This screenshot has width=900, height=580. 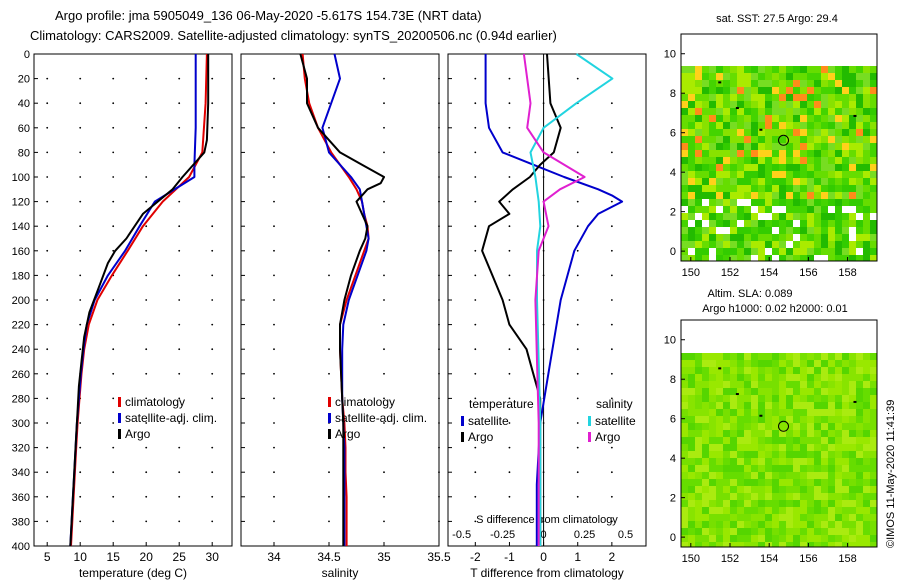 I want to click on sst-map-ytick-label: 6, so click(x=673, y=134).